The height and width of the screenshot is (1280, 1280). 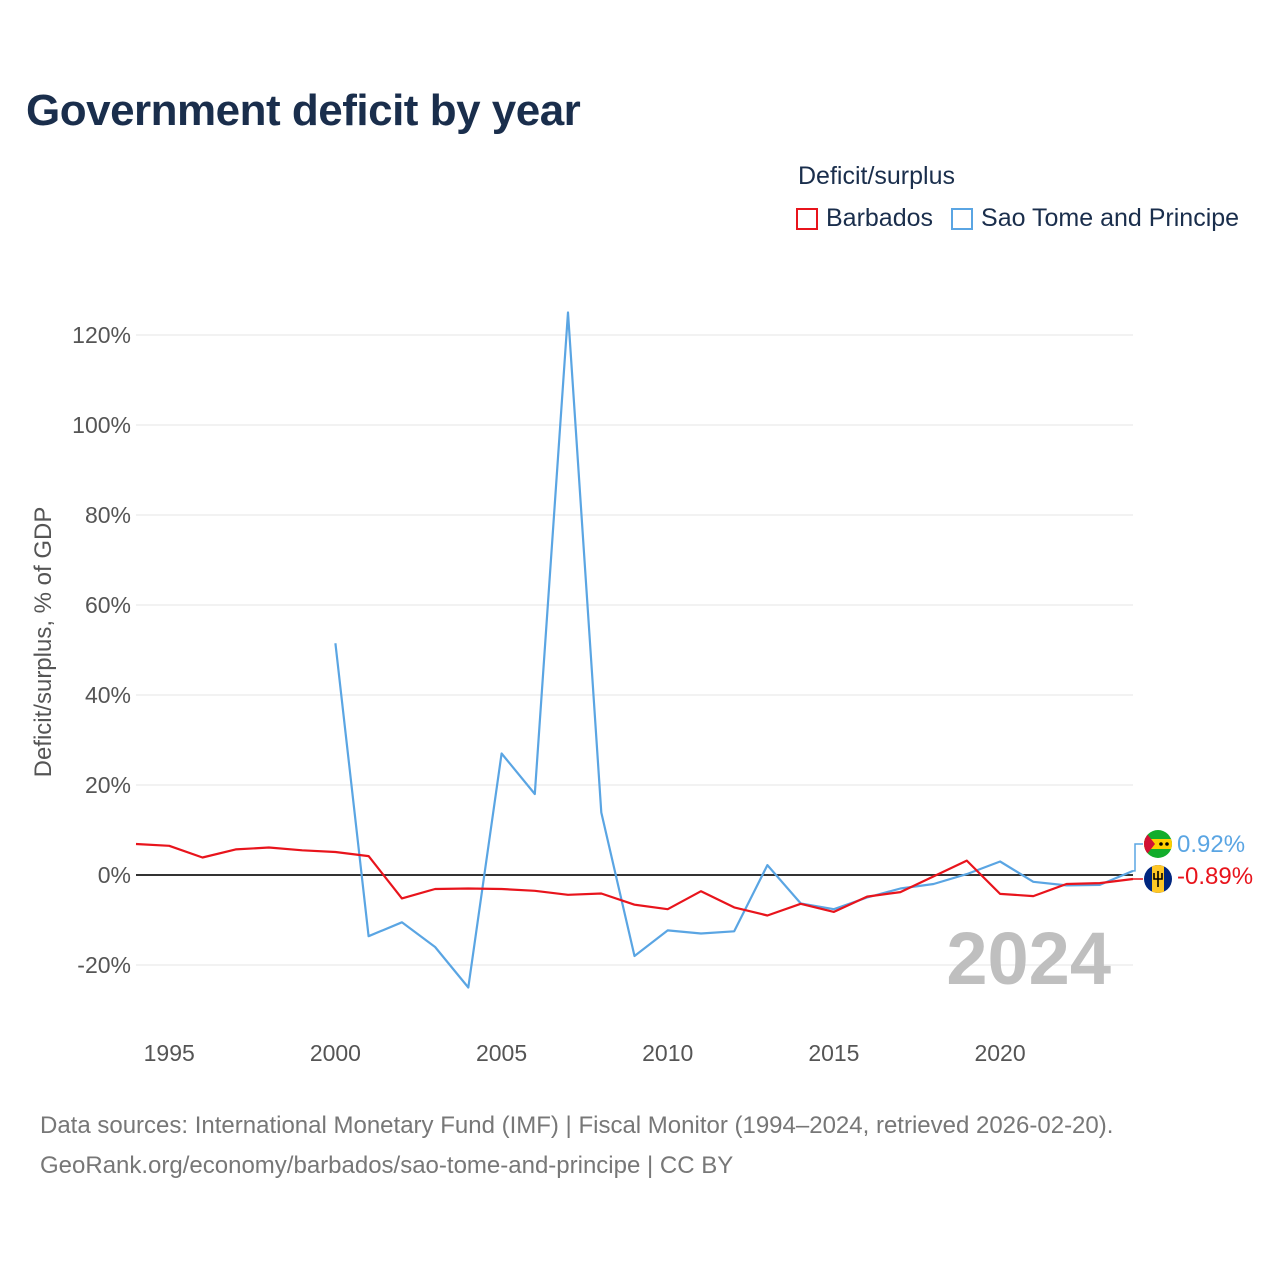 I want to click on legend: Barbados Sao Tome and Principe, so click(x=1026, y=218).